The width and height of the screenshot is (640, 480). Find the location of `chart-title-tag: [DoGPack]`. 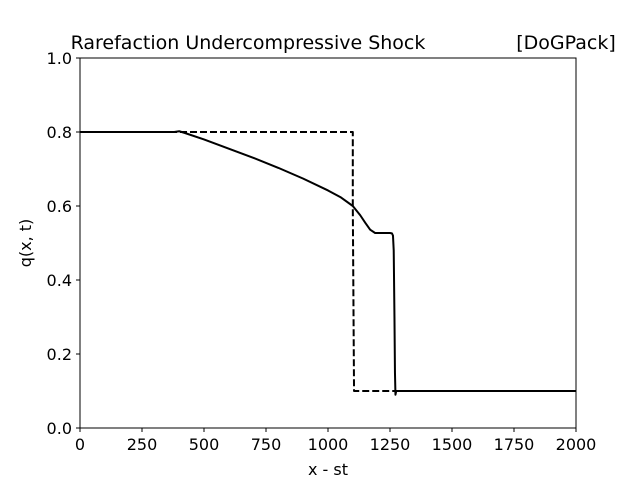

chart-title-tag: [DoGPack] is located at coordinates (566, 43).